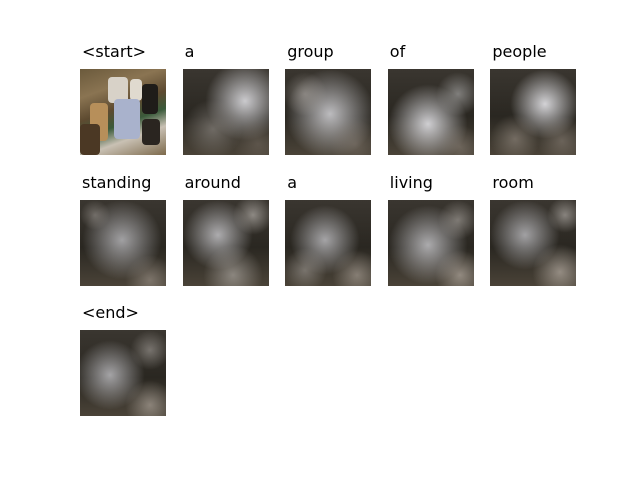 This screenshot has height=480, width=640. I want to click on frame-9: room, so click(533, 228).